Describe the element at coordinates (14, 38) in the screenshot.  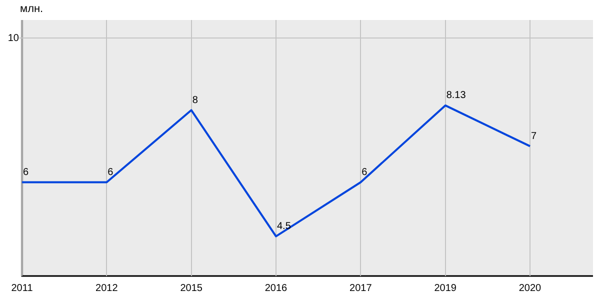
I see `ref-line-label: 10` at that location.